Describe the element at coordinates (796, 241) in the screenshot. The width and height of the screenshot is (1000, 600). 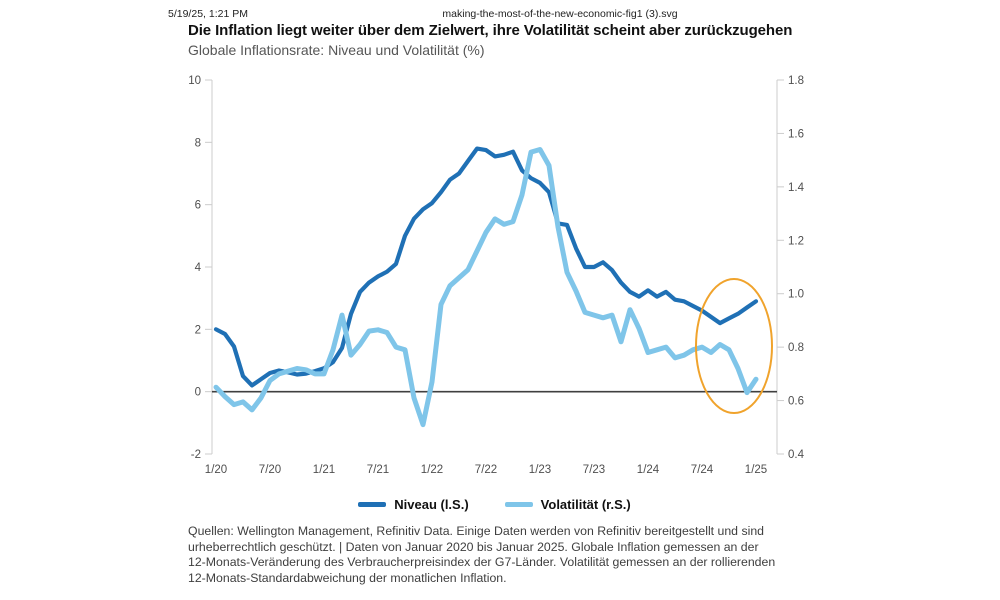
I see `right-axis-tick-label: 1.2` at that location.